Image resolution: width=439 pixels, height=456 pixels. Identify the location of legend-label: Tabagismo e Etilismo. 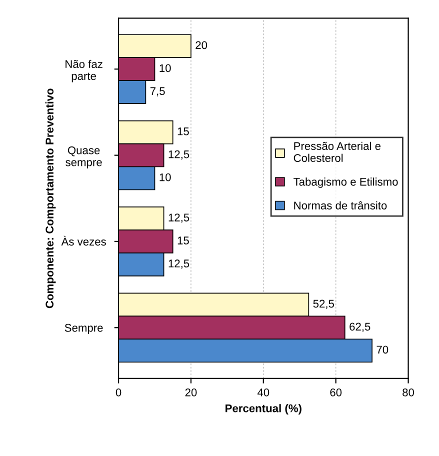
(346, 183).